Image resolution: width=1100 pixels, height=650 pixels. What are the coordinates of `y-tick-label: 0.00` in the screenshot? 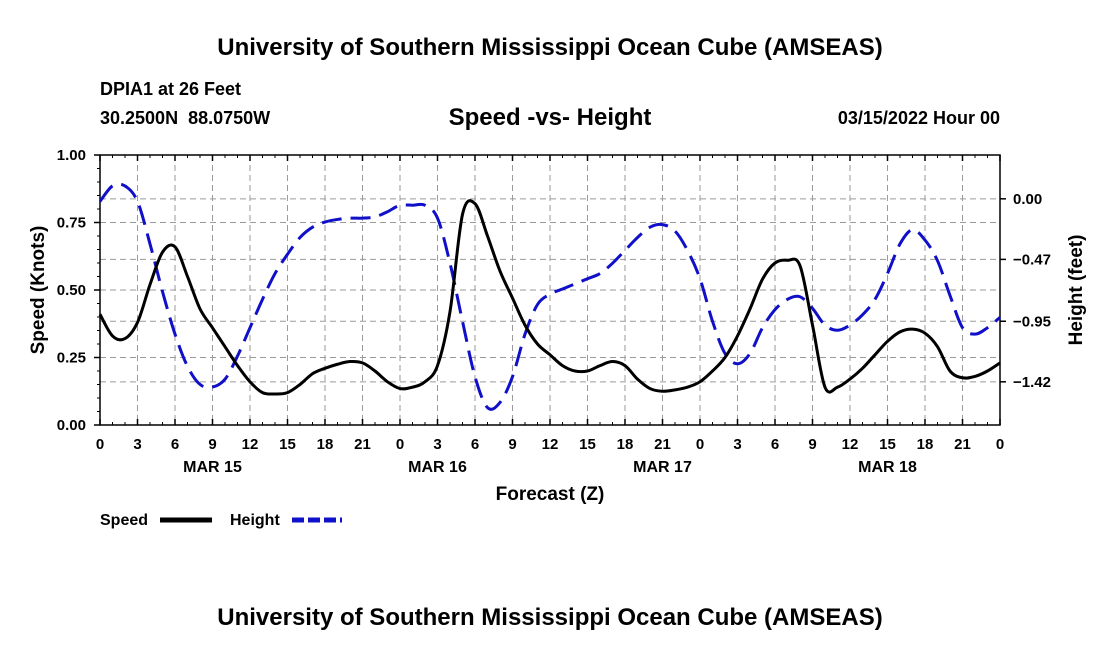 It's located at (71, 425).